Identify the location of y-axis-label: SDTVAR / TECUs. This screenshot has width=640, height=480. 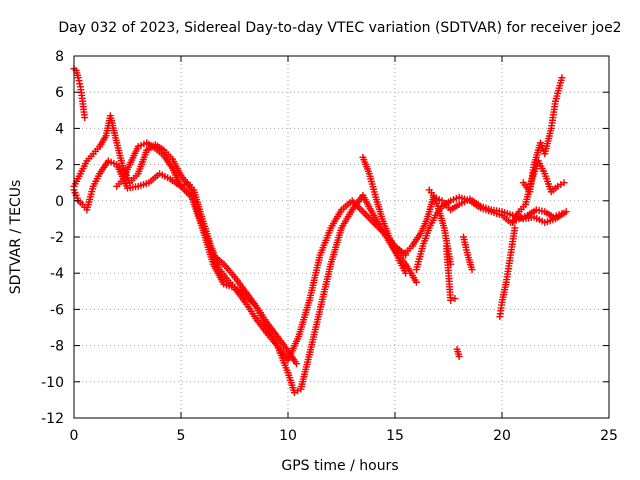
(16, 237).